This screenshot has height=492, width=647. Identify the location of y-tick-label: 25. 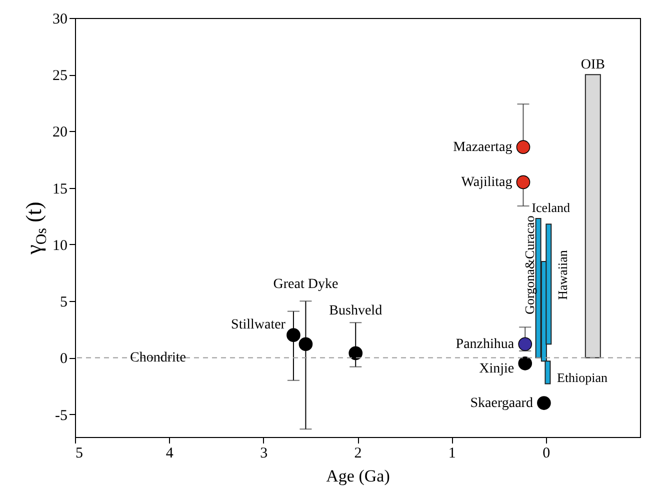
(60, 76).